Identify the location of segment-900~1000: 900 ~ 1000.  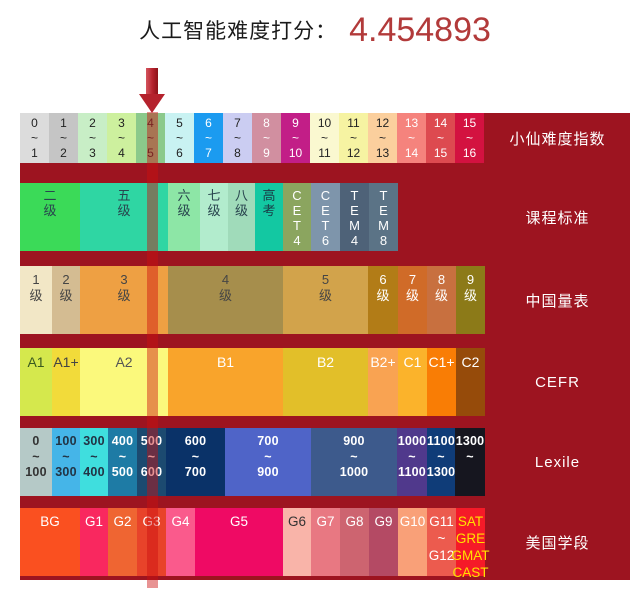
(354, 462).